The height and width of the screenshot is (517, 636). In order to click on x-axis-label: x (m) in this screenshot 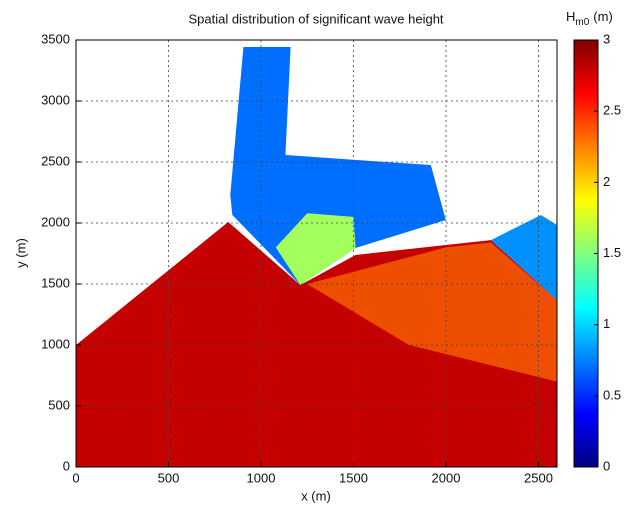, I will do `click(316, 495)`.